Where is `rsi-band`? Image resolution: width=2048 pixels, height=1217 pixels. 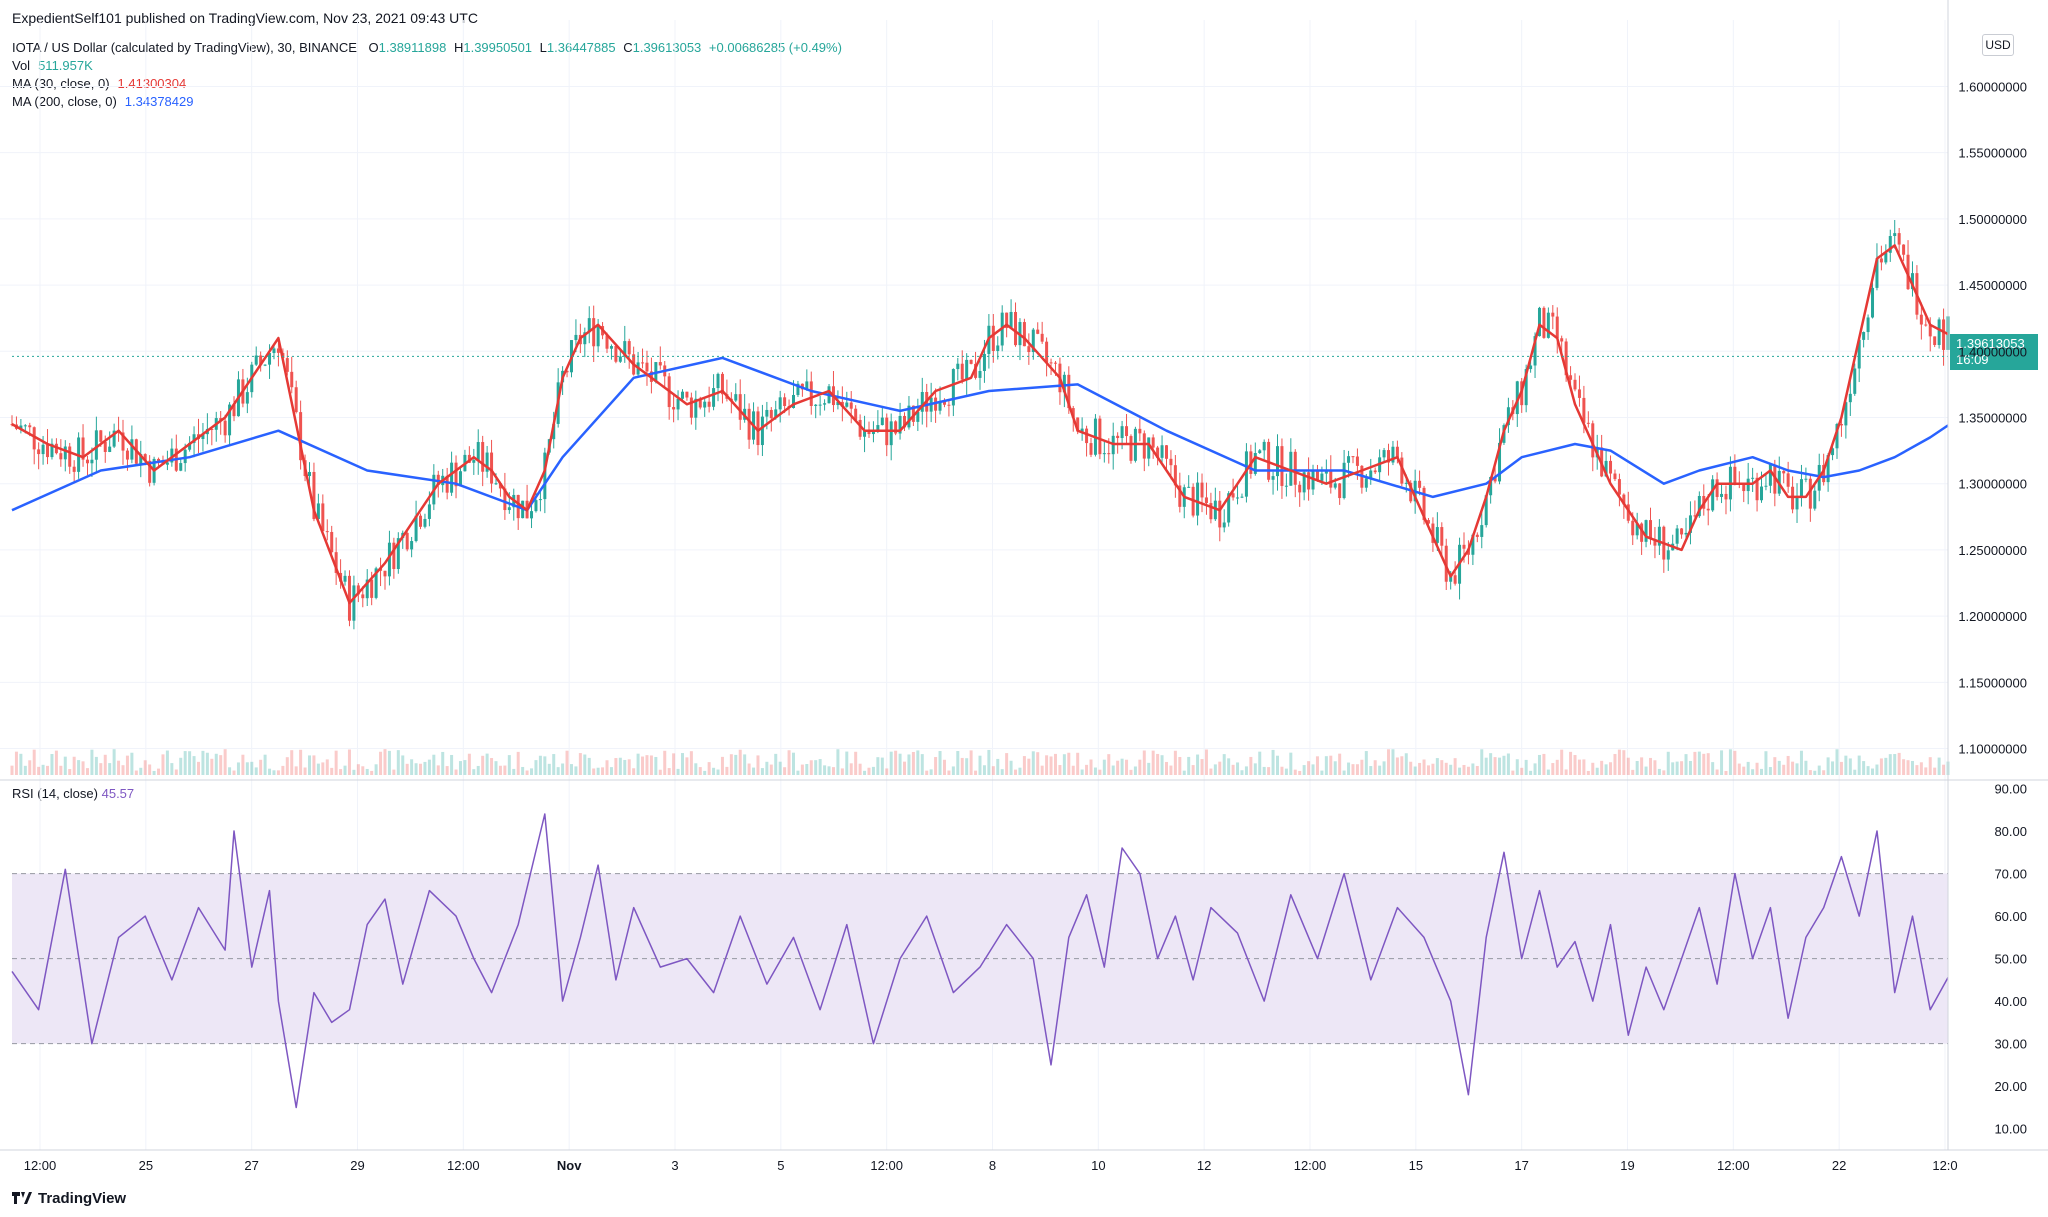
rsi-band is located at coordinates (980, 959).